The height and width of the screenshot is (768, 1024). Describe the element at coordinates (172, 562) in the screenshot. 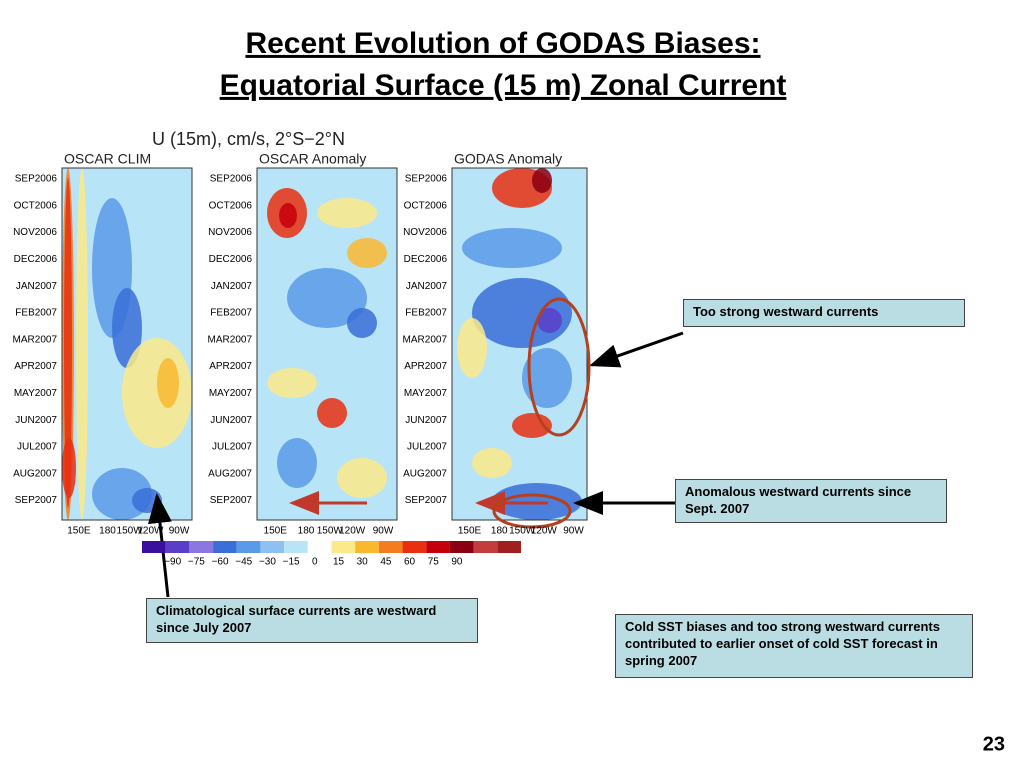

I see `colorbar-label: −90` at that location.